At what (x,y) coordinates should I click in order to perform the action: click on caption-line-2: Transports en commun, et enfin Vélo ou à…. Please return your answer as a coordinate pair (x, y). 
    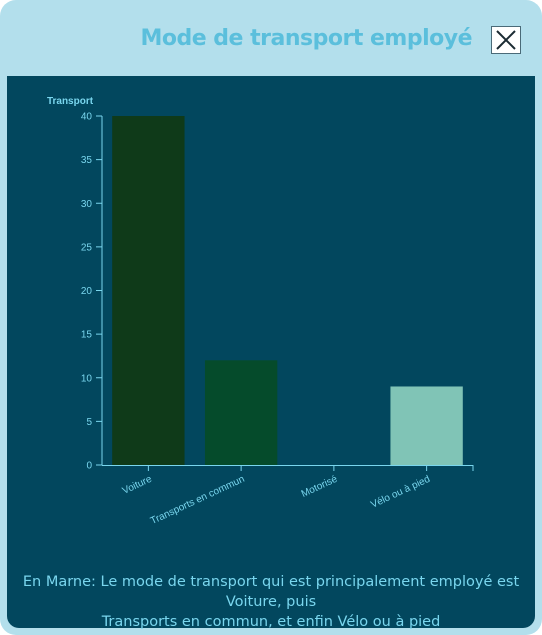
    Looking at the image, I should click on (271, 622).